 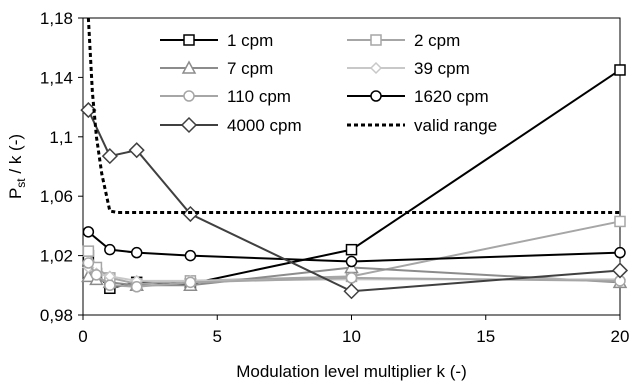 What do you see at coordinates (225, 96) in the screenshot?
I see `legend-item-110-cpm: 110 cpm` at bounding box center [225, 96].